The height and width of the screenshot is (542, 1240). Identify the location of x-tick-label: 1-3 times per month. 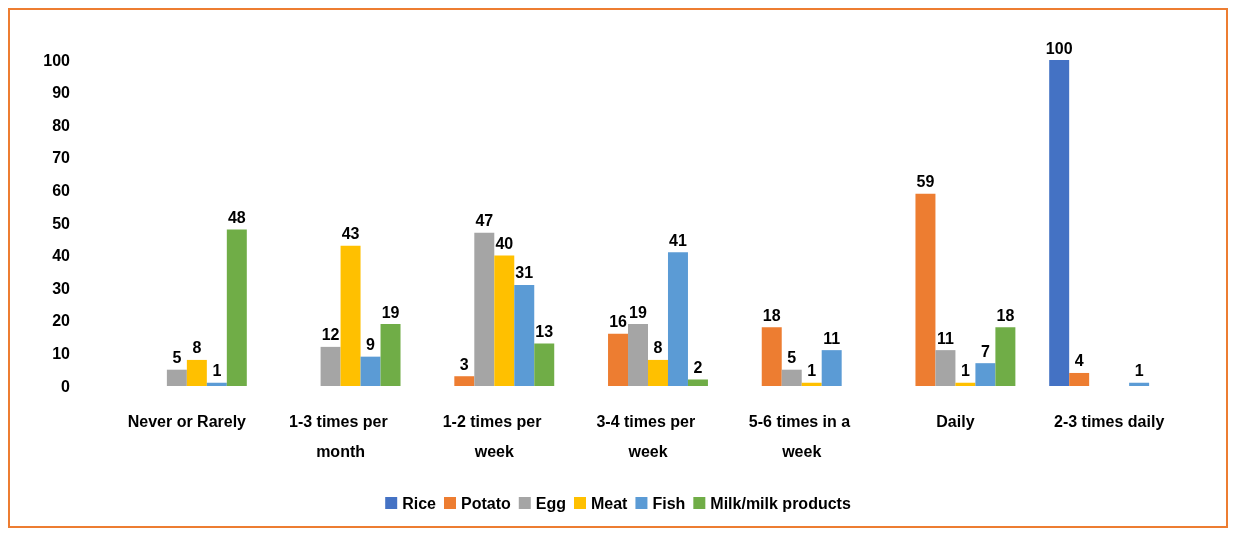
(340, 436).